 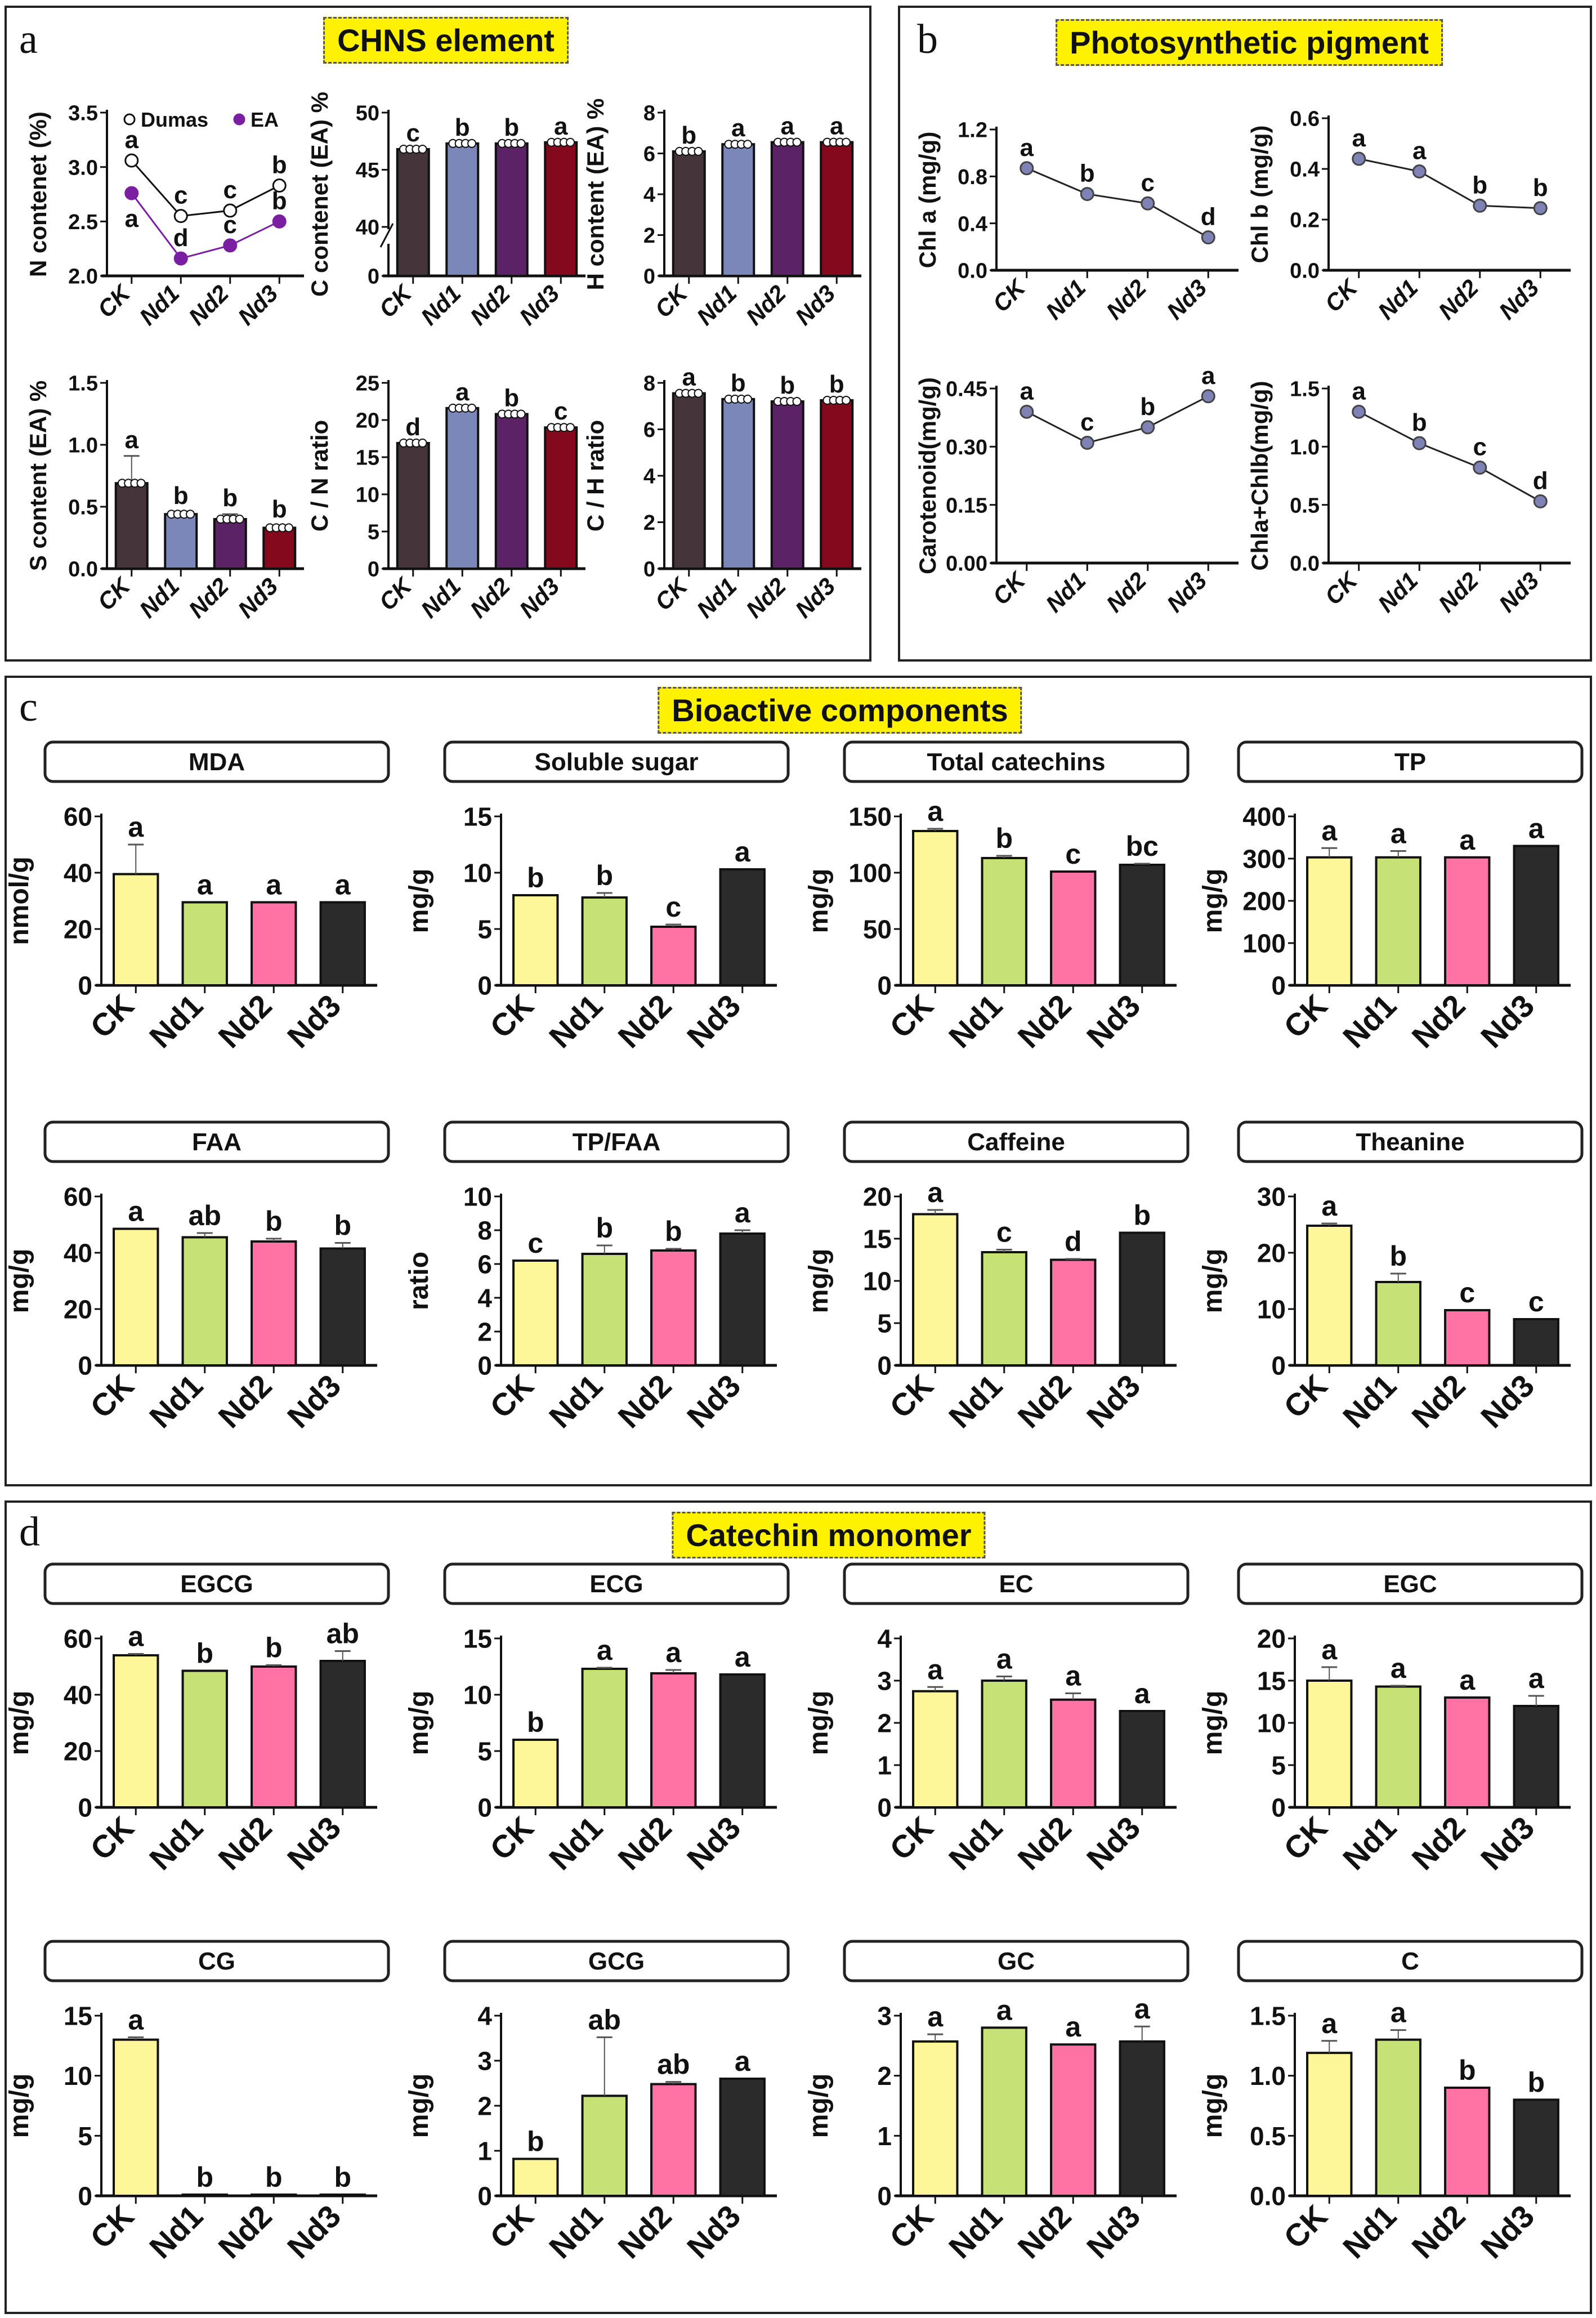 What do you see at coordinates (485, 1265) in the screenshot?
I see `y-tick-label: 6` at bounding box center [485, 1265].